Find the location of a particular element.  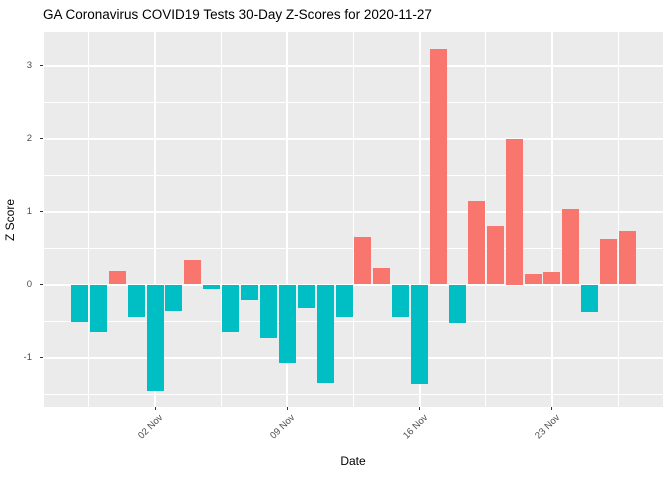

y-tick-label: 0 is located at coordinates (29, 284).